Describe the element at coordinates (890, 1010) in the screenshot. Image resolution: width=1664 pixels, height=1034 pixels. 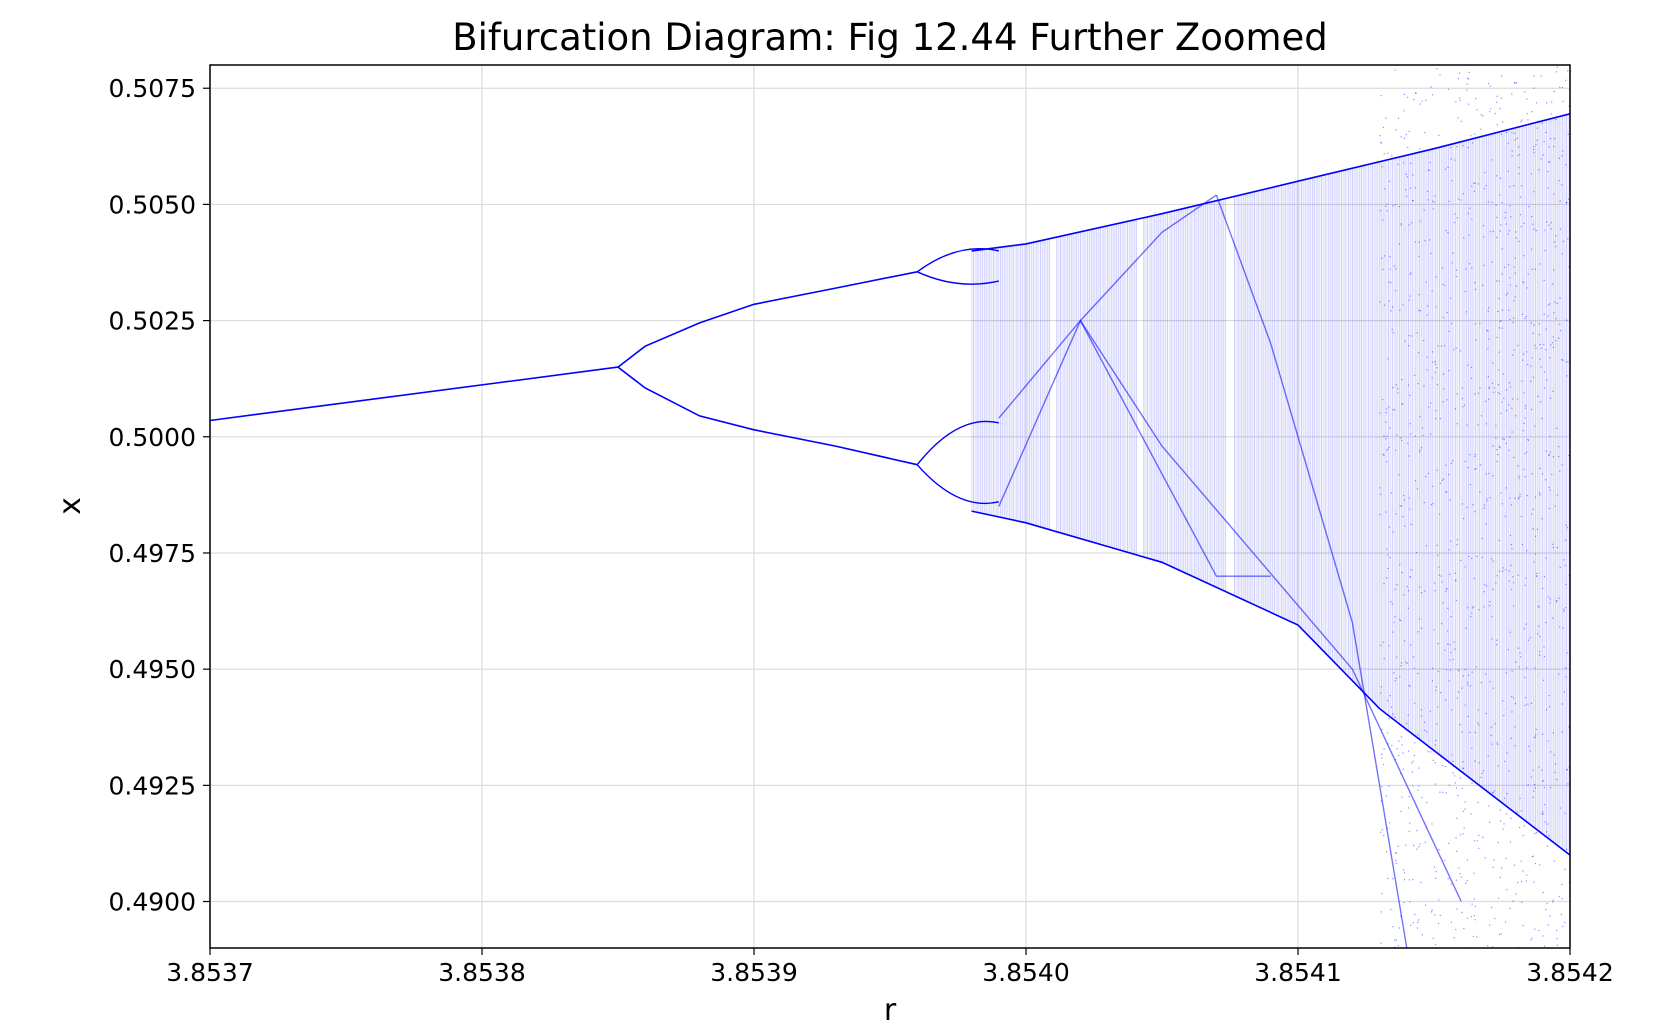
I see `x-axis-label: r` at that location.